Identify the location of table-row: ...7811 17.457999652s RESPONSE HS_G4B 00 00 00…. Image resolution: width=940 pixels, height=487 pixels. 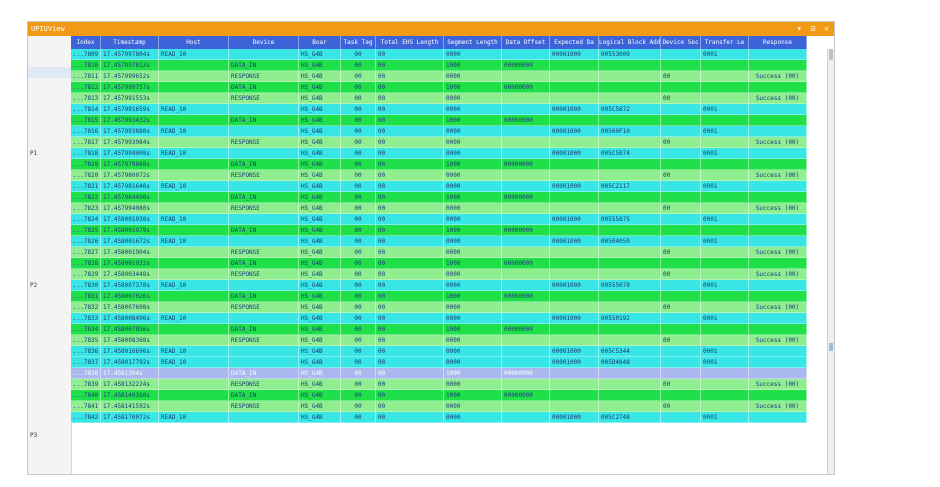
(439, 76).